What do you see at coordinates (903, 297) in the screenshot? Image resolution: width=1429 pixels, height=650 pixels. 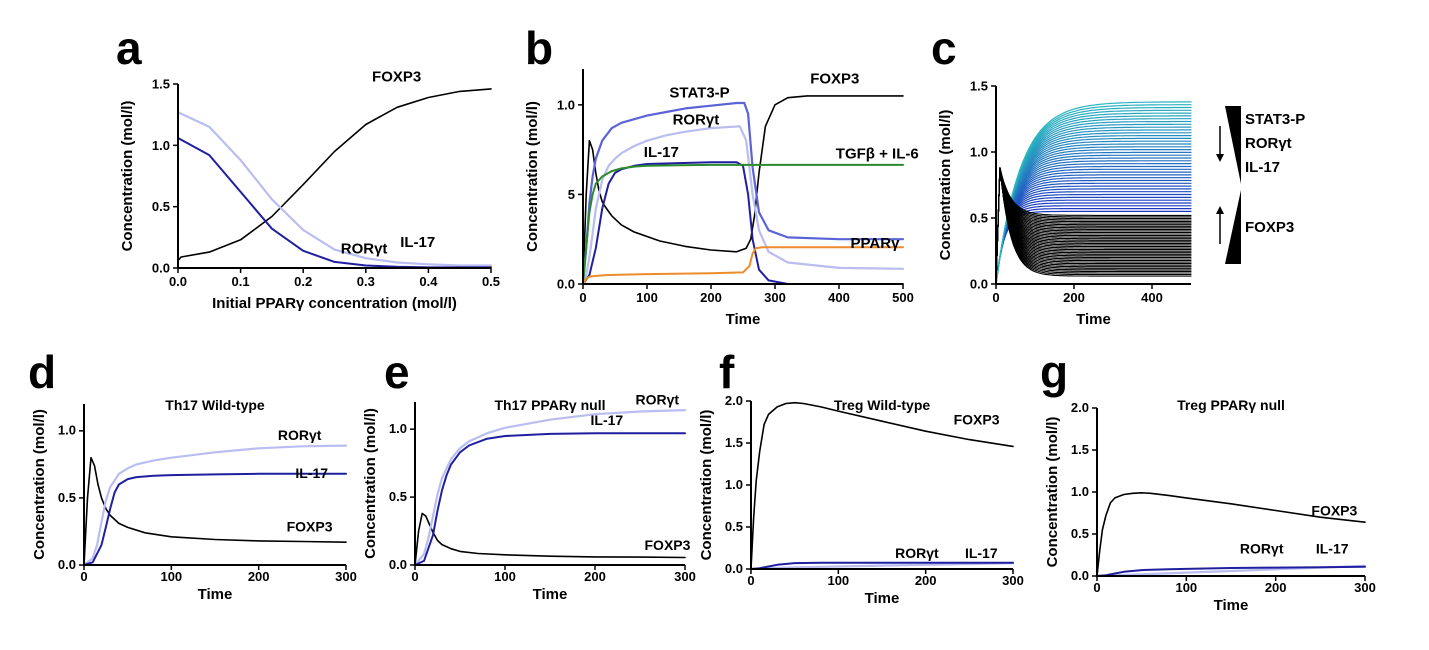 I see `x-tick-label: 500` at bounding box center [903, 297].